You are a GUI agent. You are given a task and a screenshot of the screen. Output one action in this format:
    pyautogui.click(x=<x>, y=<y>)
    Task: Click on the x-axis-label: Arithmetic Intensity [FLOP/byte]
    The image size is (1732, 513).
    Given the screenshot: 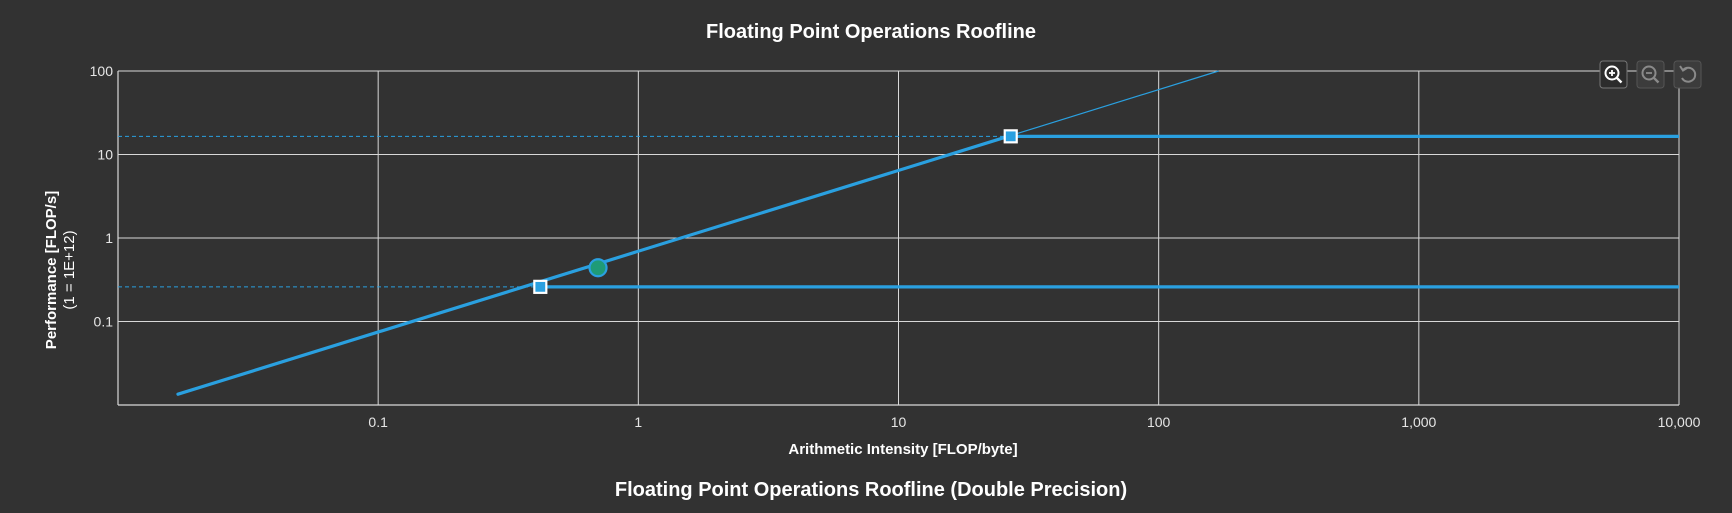 What is the action you would take?
    pyautogui.click(x=902, y=449)
    